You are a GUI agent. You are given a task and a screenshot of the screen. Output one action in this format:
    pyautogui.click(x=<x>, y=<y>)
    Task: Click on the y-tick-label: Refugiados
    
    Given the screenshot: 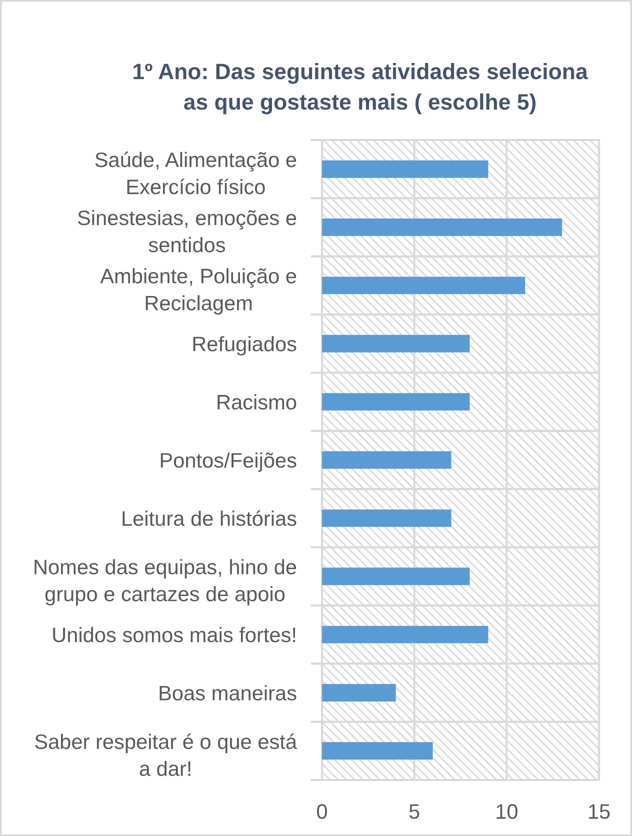 What is the action you would take?
    pyautogui.click(x=244, y=346)
    